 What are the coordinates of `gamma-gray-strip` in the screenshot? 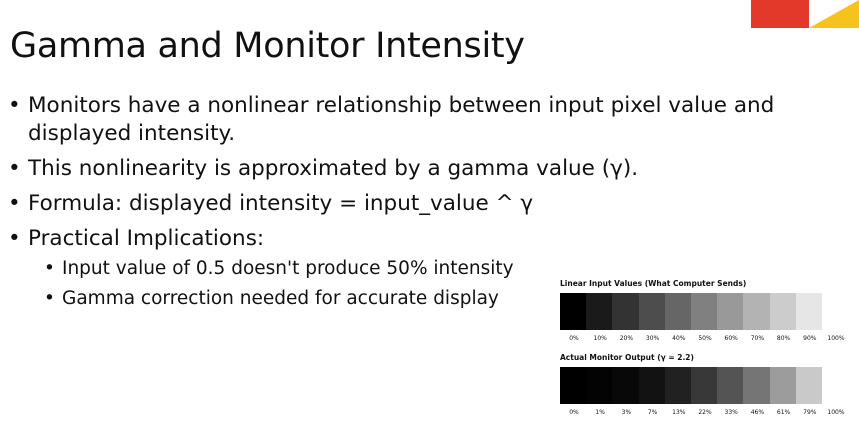 It's located at (691, 385).